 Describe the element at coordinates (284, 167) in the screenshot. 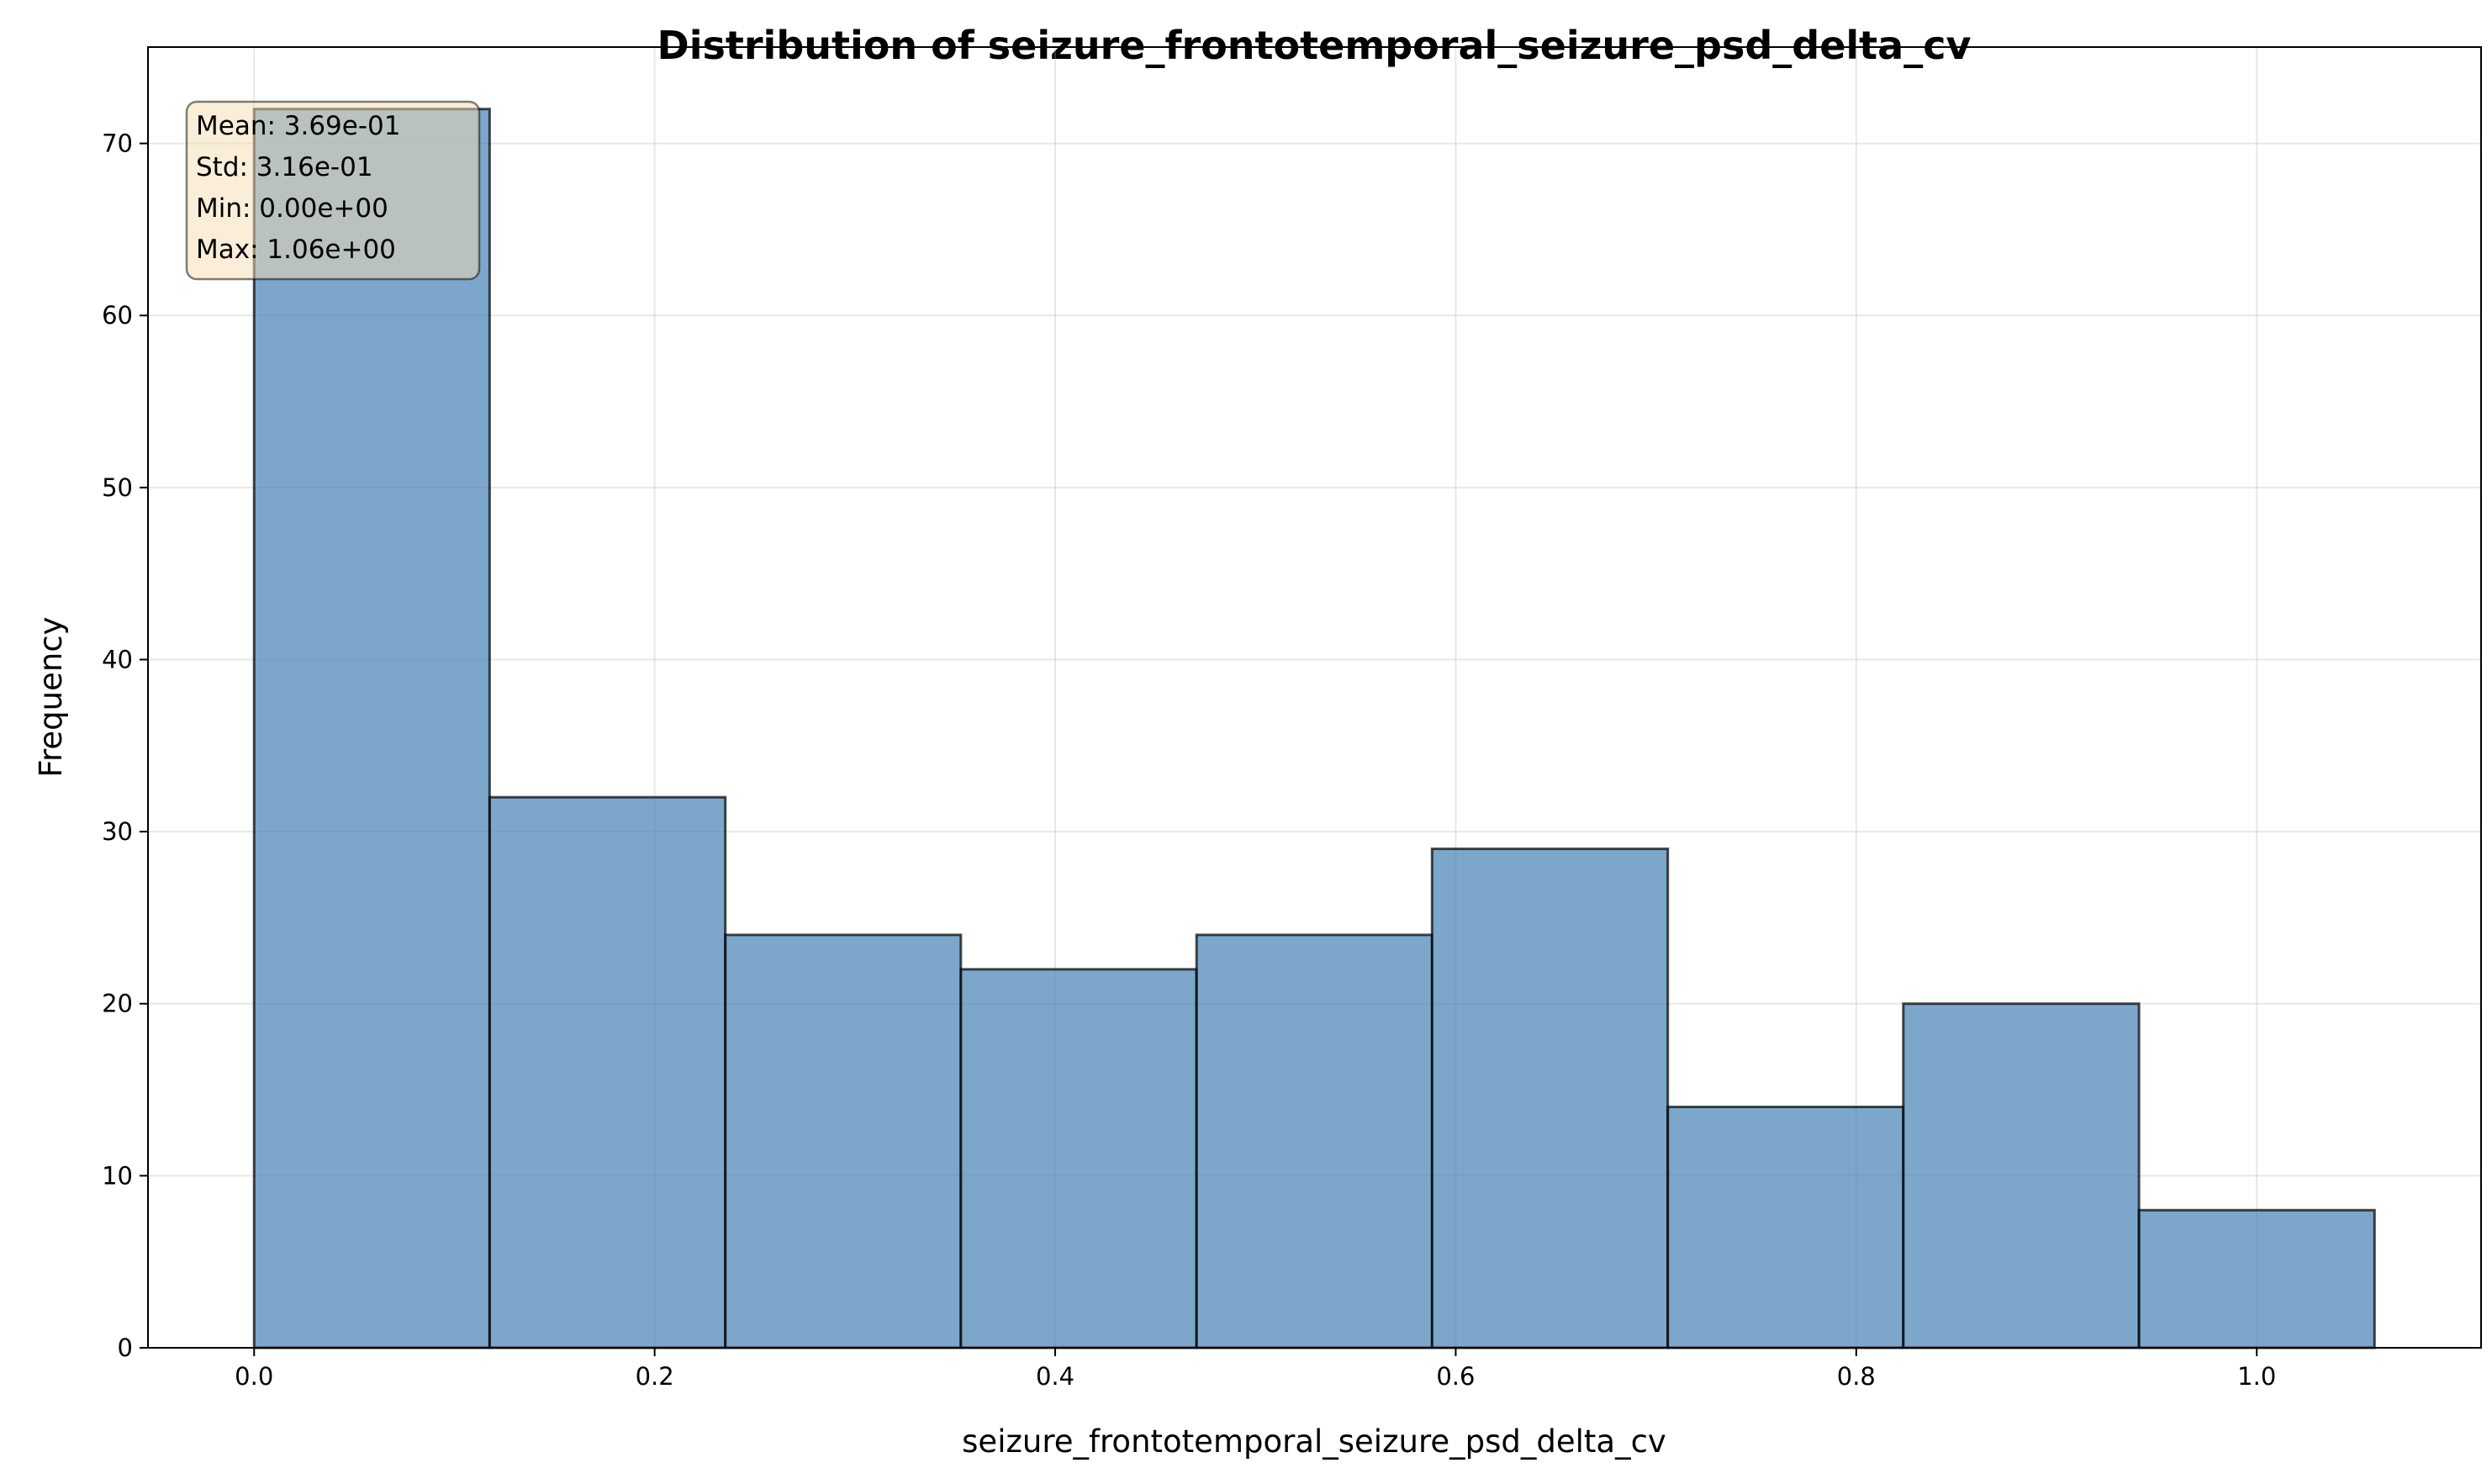

I see `stats-std: Std: 3.16e-01` at that location.